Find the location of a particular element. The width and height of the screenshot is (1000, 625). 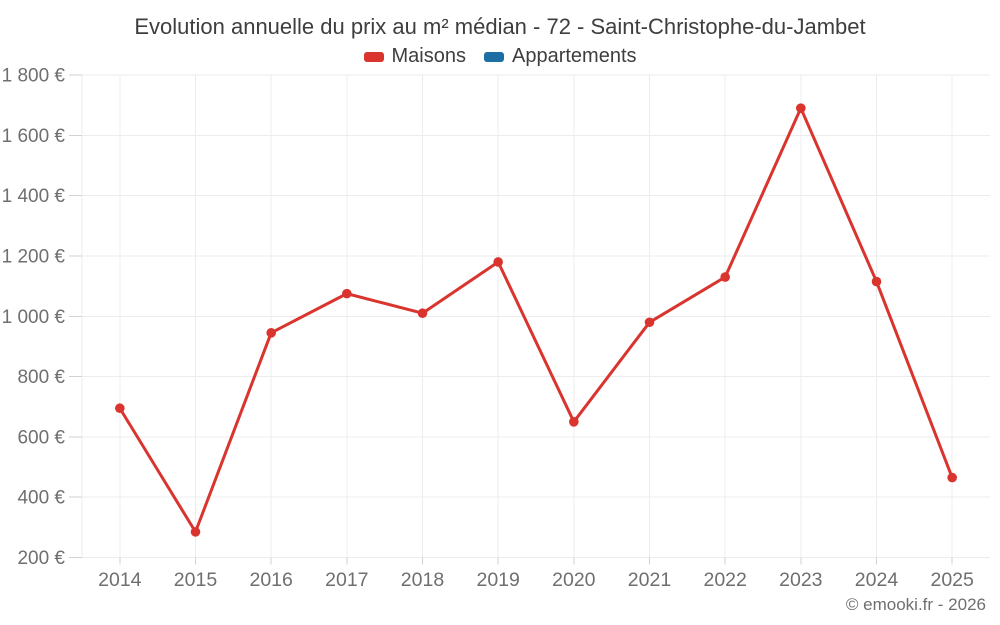

legend-label-appartements: Appartements is located at coordinates (574, 56).